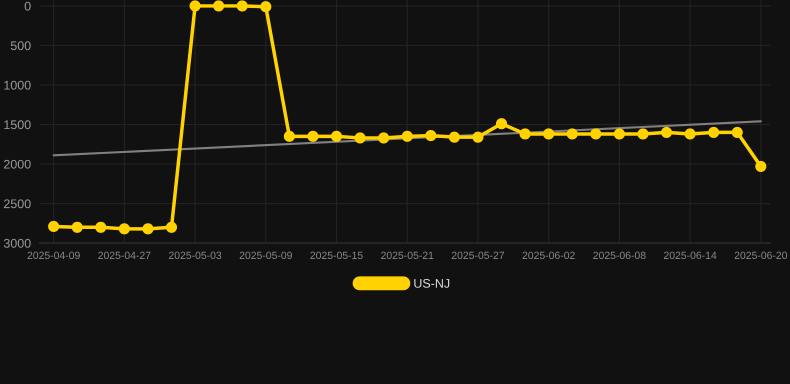  I want to click on y-tick-label: 1000, so click(17, 85).